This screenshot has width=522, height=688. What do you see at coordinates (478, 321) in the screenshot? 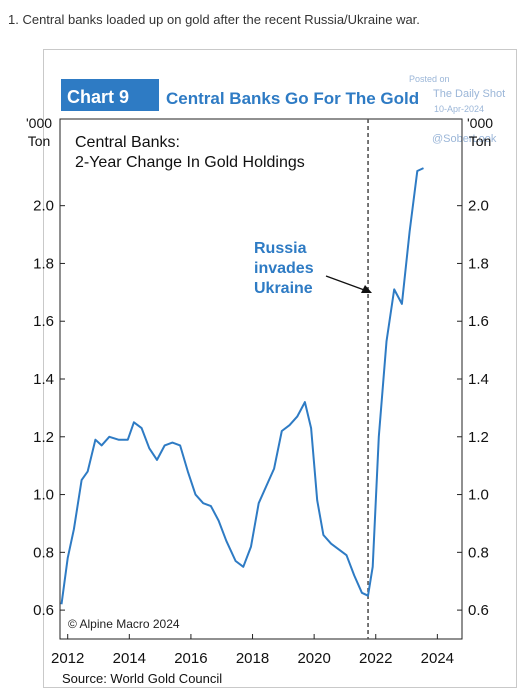
I see `y-tick-label-right: 1.6` at bounding box center [478, 321].